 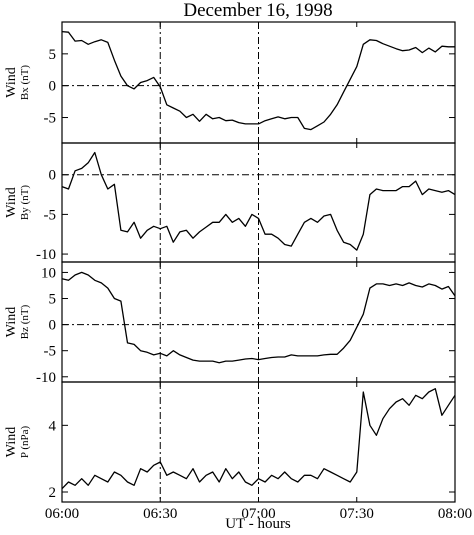 I want to click on panel-1-y-label-sub: Bx (nT), so click(x=25, y=82).